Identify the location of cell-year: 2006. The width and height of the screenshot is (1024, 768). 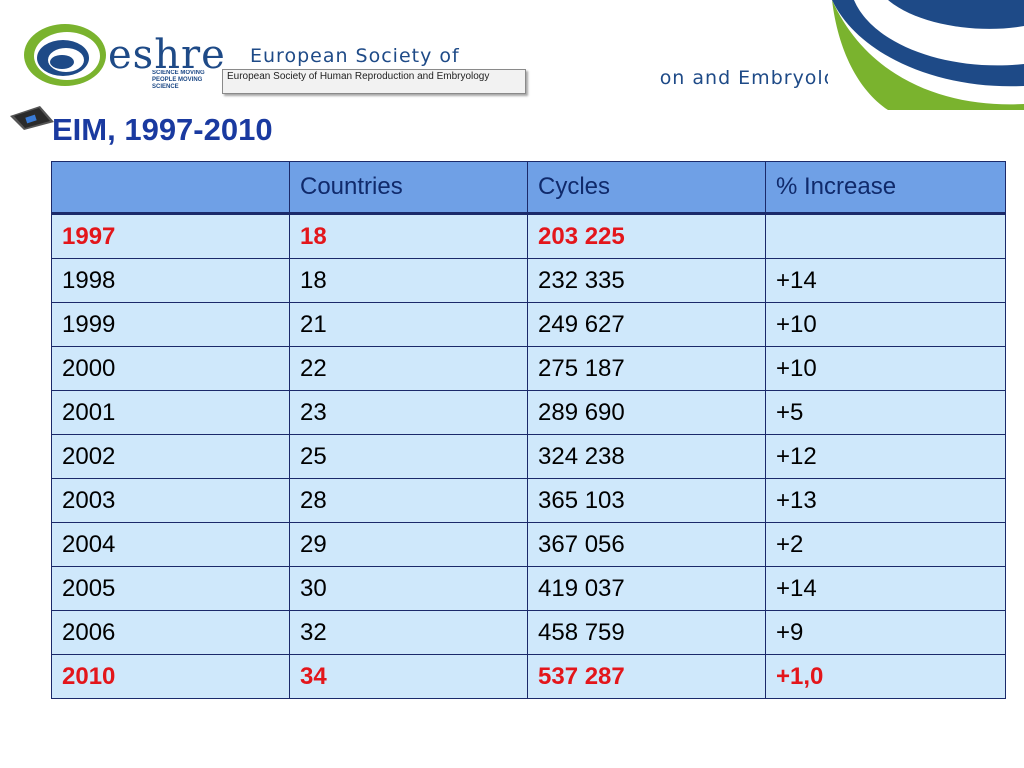
(170, 632).